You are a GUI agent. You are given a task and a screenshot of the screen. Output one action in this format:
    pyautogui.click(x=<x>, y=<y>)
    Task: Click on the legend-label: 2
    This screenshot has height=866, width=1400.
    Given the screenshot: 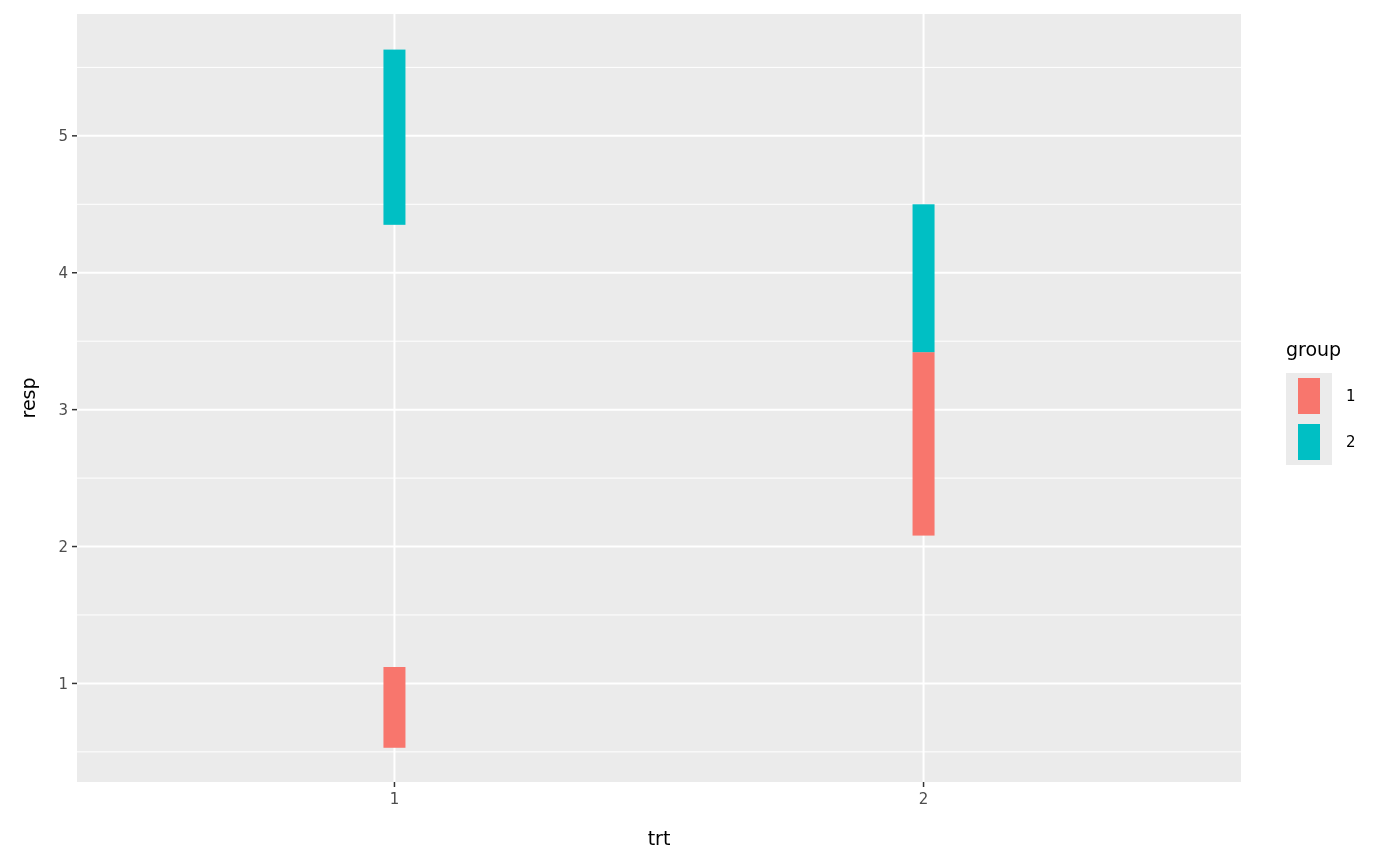 What is the action you would take?
    pyautogui.click(x=1351, y=442)
    